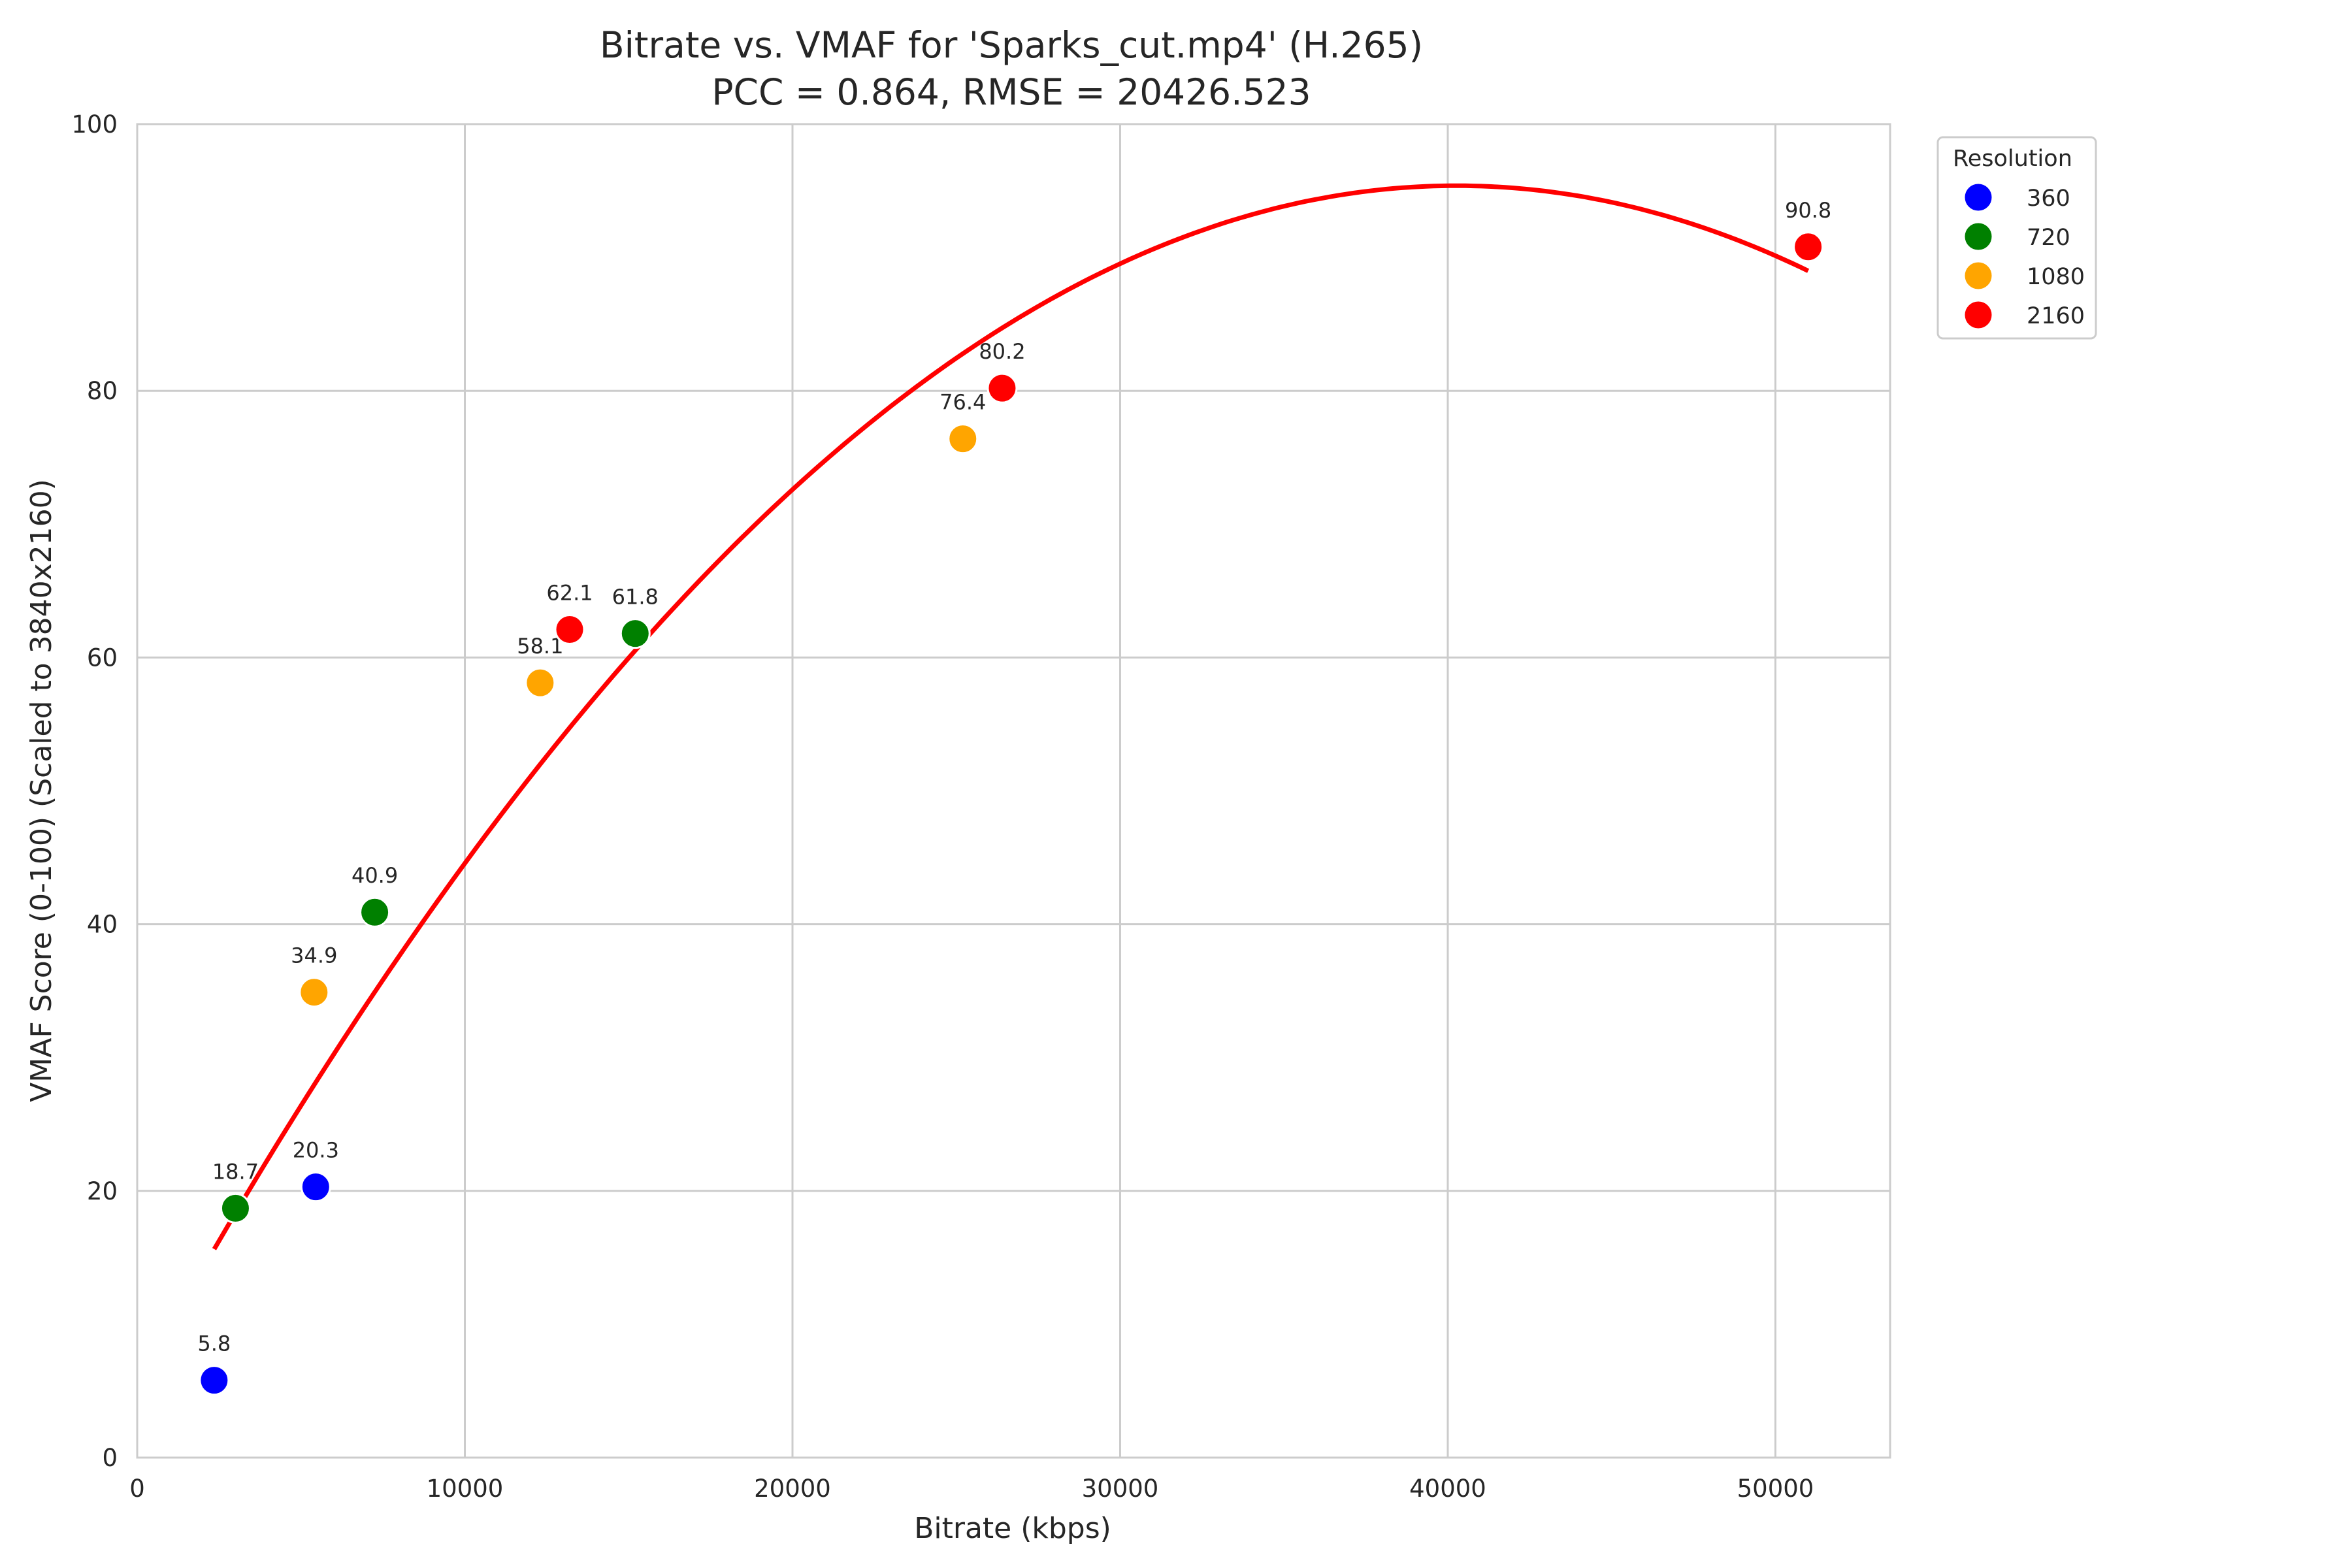 This screenshot has height=1568, width=2352. I want to click on legend: Resolution 360 720 1080 2160, so click(2016, 238).